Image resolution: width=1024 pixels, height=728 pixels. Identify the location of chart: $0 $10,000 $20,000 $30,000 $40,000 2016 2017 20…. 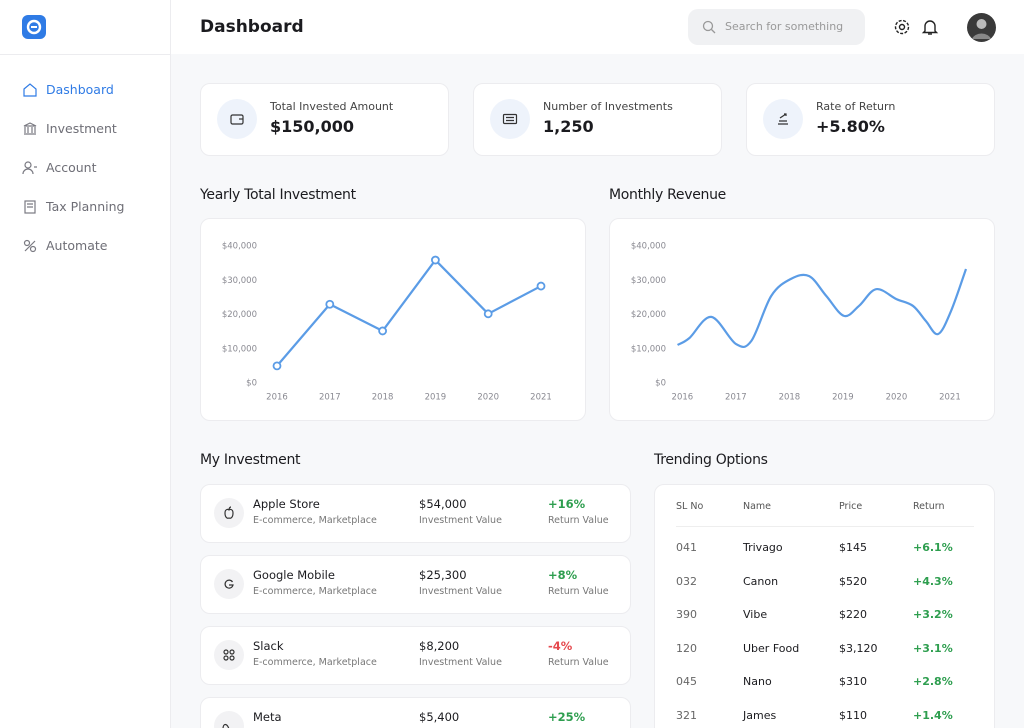
(799, 322).